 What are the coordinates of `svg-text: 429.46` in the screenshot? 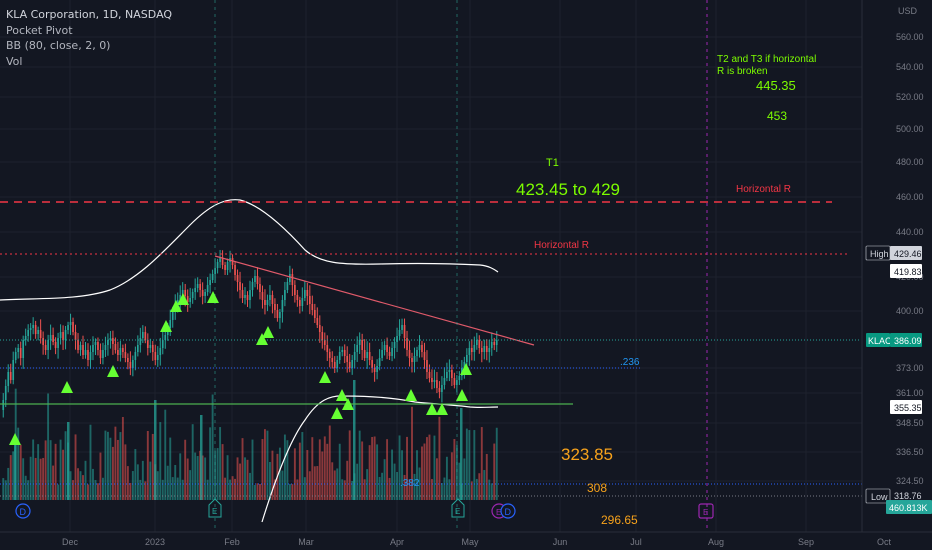 It's located at (908, 254).